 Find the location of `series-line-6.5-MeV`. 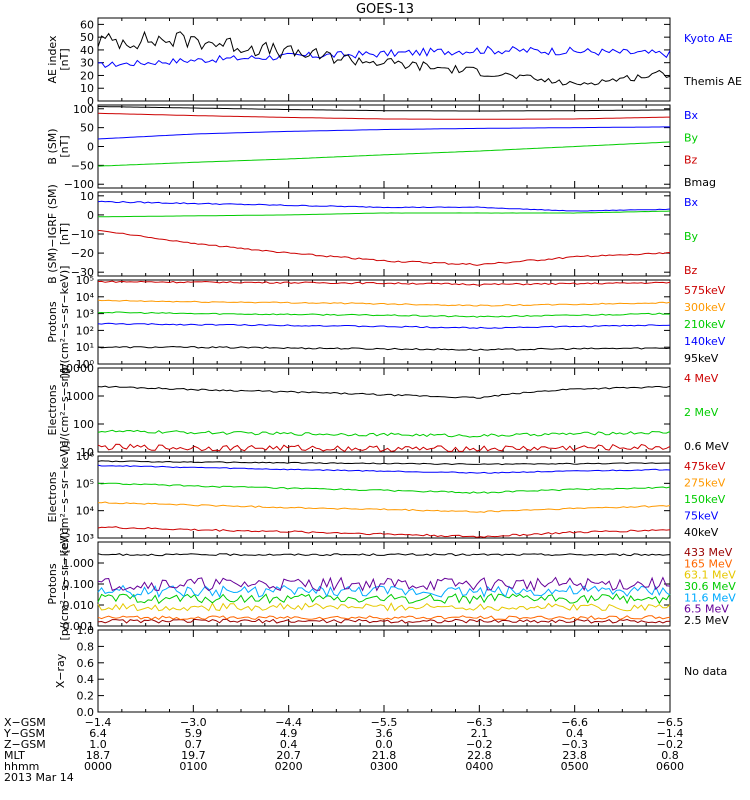

series-line-6.5-MeV is located at coordinates (384, 584).